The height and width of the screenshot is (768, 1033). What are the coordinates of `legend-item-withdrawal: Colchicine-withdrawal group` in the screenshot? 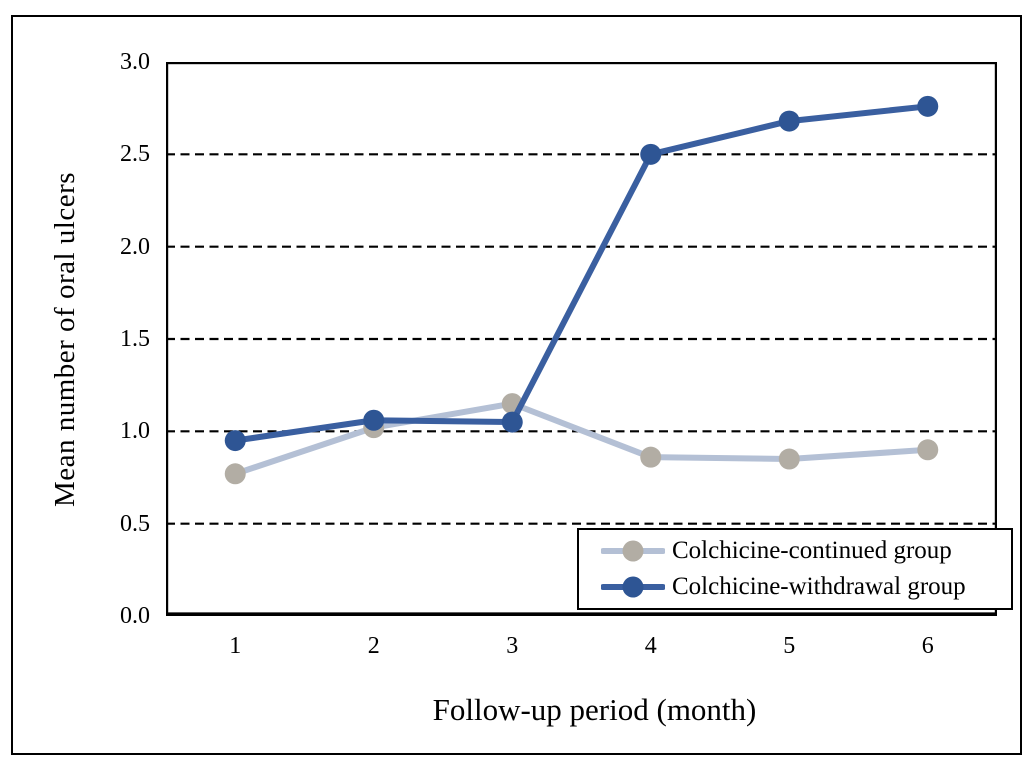 It's located at (806, 587).